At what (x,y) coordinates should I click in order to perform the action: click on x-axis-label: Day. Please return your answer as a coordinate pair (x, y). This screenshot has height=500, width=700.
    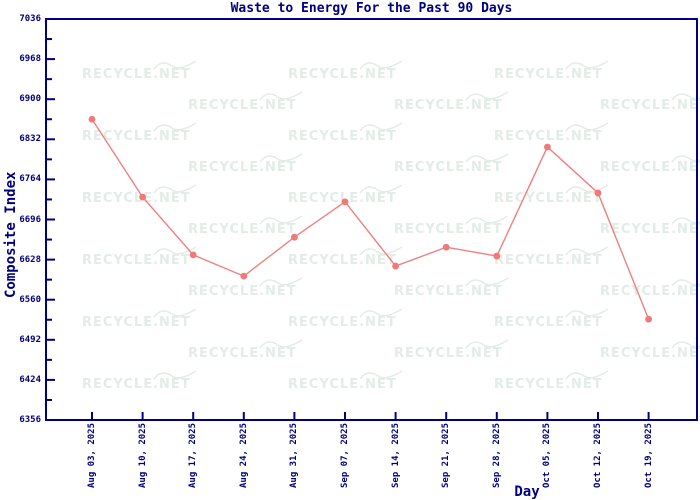
    Looking at the image, I should click on (527, 492).